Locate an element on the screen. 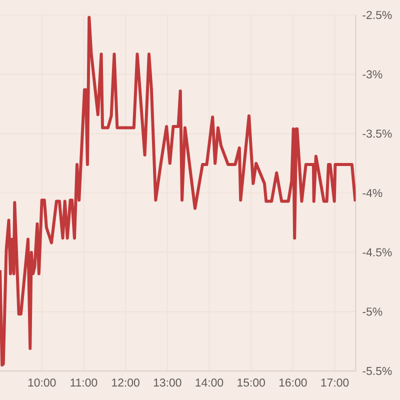 The width and height of the screenshot is (400, 400). x-tick-label: 10:00 is located at coordinates (42, 382).